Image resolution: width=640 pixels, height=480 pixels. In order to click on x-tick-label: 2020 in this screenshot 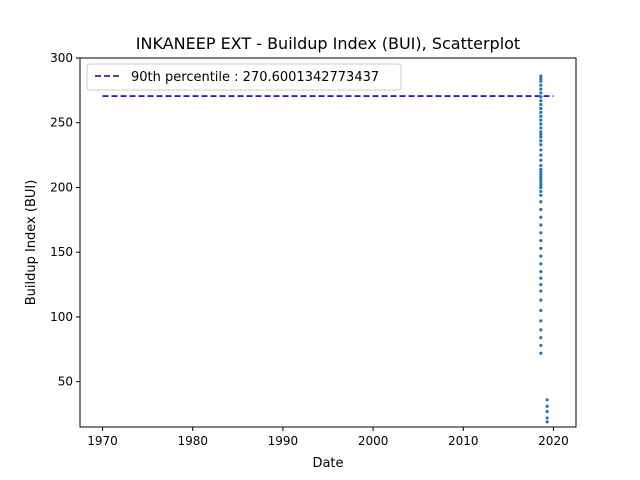, I will do `click(553, 441)`.